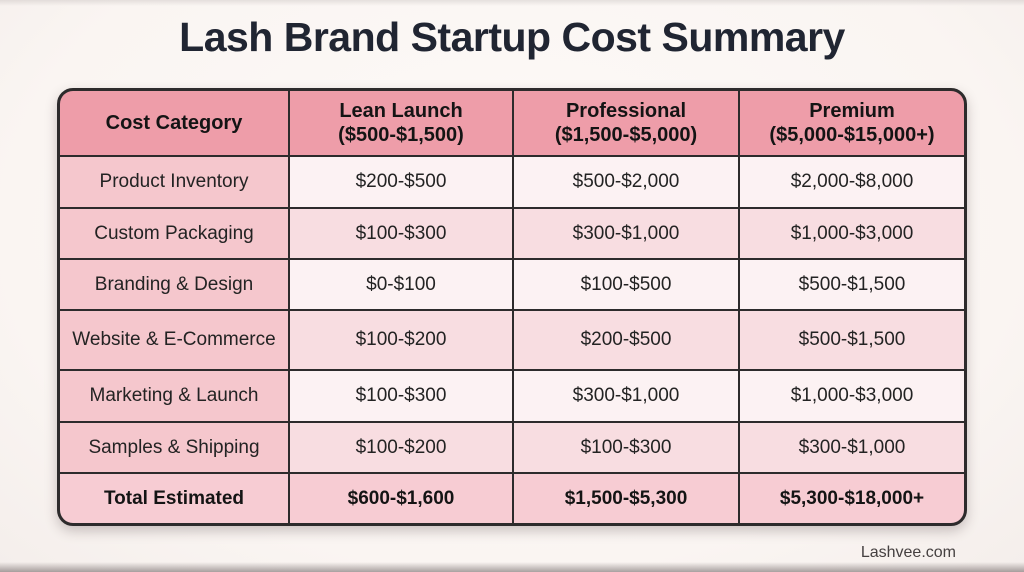 This screenshot has width=1024, height=572. I want to click on column-header-cost-category: Cost Category, so click(174, 123).